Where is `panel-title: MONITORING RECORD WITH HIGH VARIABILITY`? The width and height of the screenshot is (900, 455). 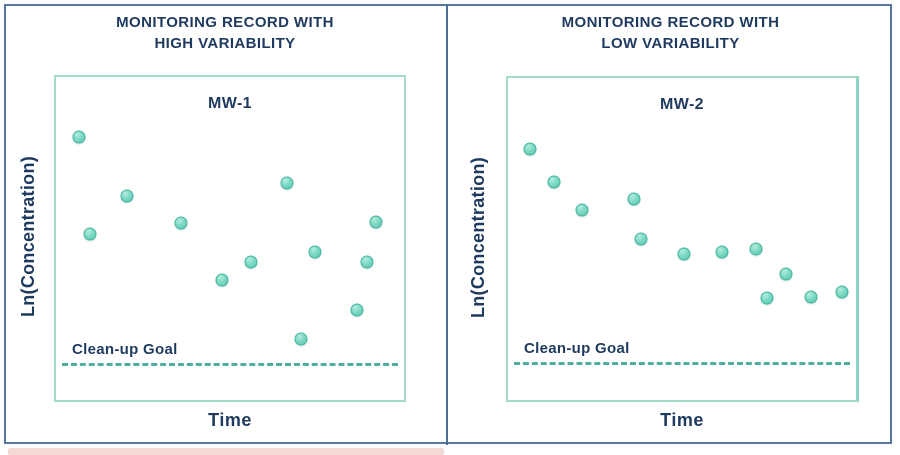
panel-title: MONITORING RECORD WITH HIGH VARIABILITY is located at coordinates (225, 33).